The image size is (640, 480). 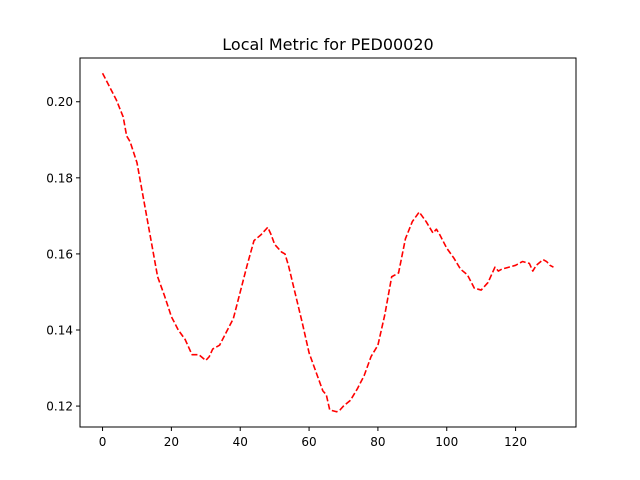 What do you see at coordinates (59, 178) in the screenshot?
I see `y-tick-label: 0.18` at bounding box center [59, 178].